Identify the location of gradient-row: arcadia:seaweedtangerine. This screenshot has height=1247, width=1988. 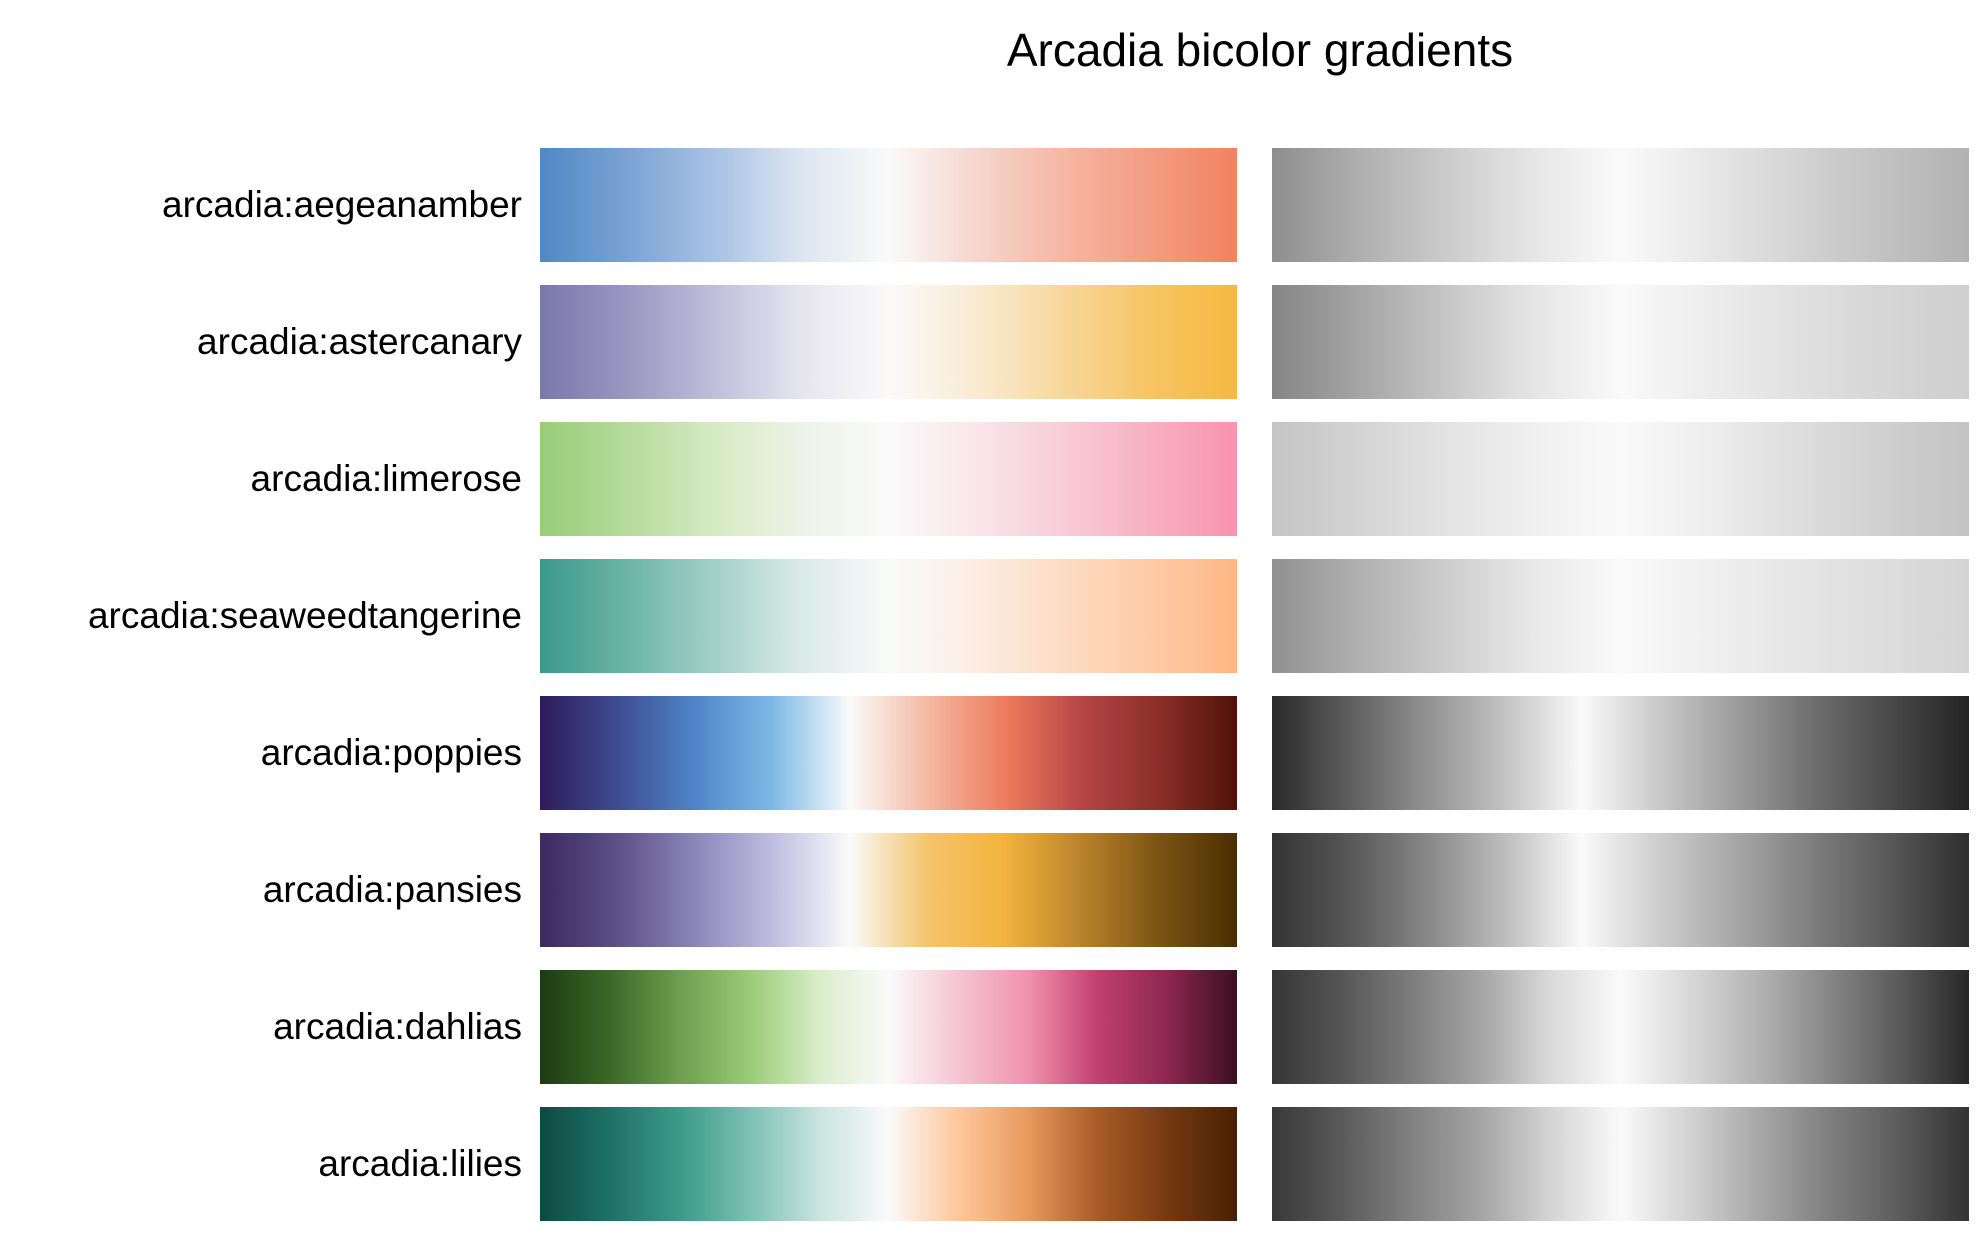
(994, 616).